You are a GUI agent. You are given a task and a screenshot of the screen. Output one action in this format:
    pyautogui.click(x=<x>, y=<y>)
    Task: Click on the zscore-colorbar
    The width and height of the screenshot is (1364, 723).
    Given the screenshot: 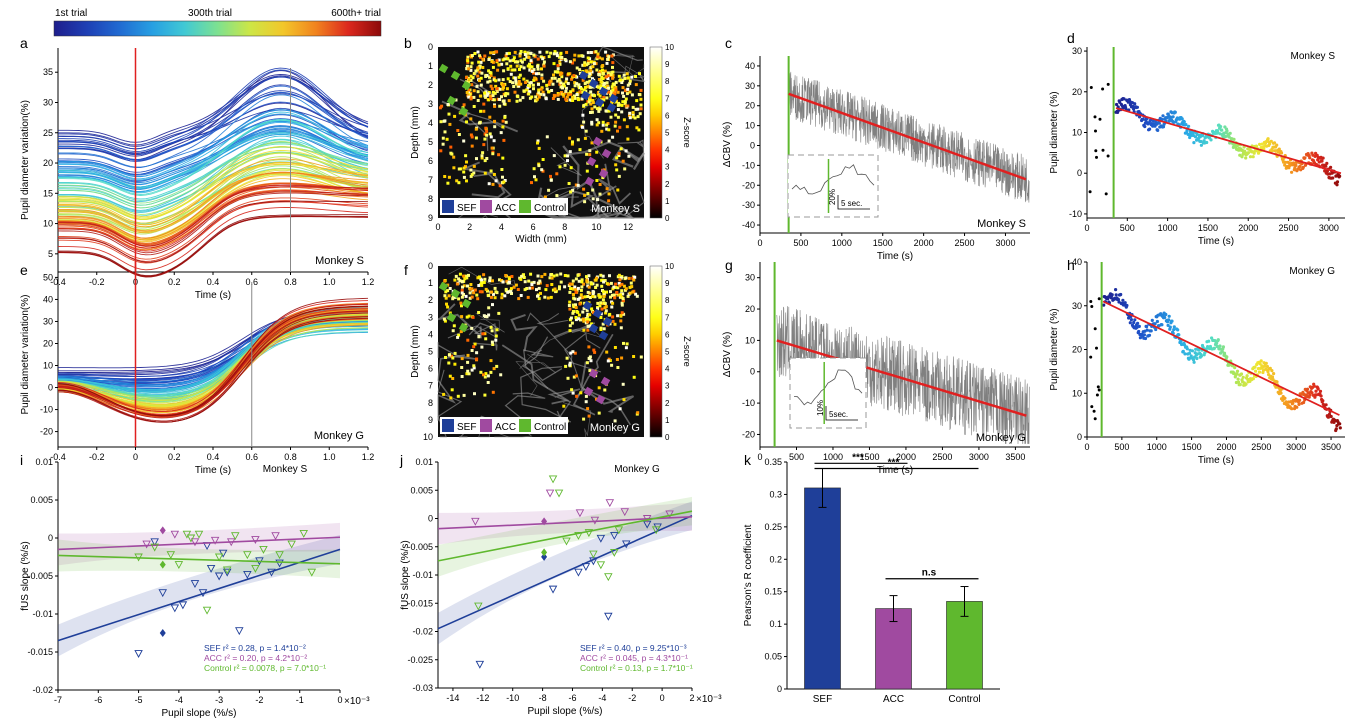 What is the action you would take?
    pyautogui.click(x=656, y=132)
    